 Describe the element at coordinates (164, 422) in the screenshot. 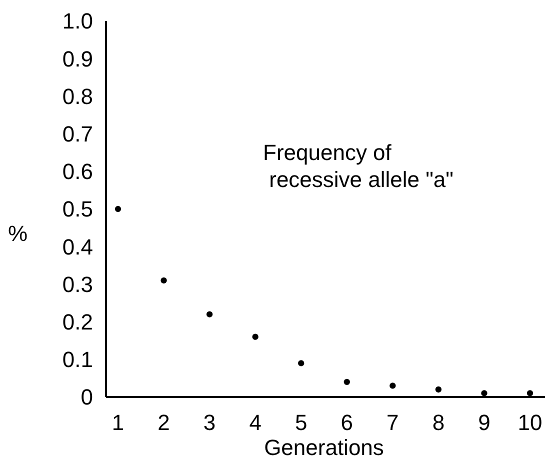

I see `x-tick-label: 2` at that location.